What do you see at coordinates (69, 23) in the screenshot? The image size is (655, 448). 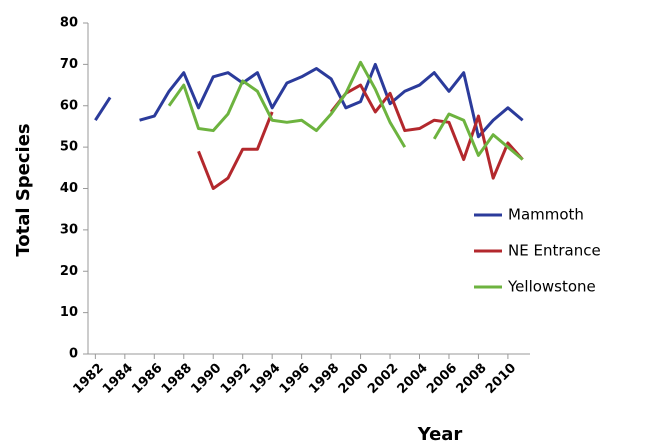 I see `y-tick-label: 80` at bounding box center [69, 23].